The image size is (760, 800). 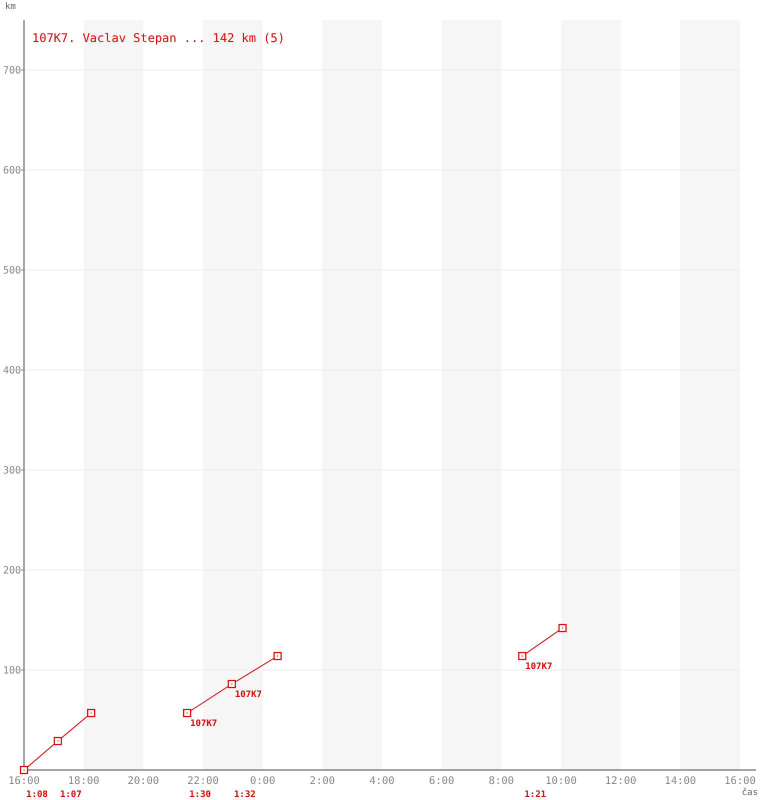 What do you see at coordinates (750, 792) in the screenshot?
I see `x-axis-title: čas` at bounding box center [750, 792].